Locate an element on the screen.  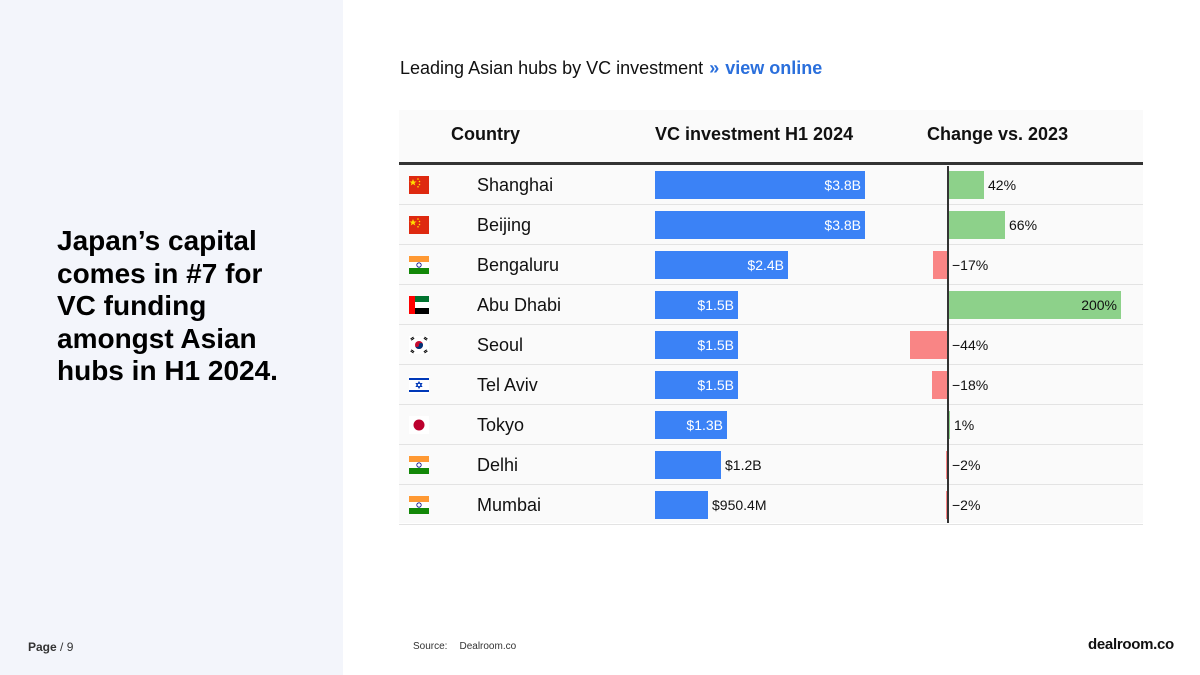
page-label: Page is located at coordinates (42, 647).